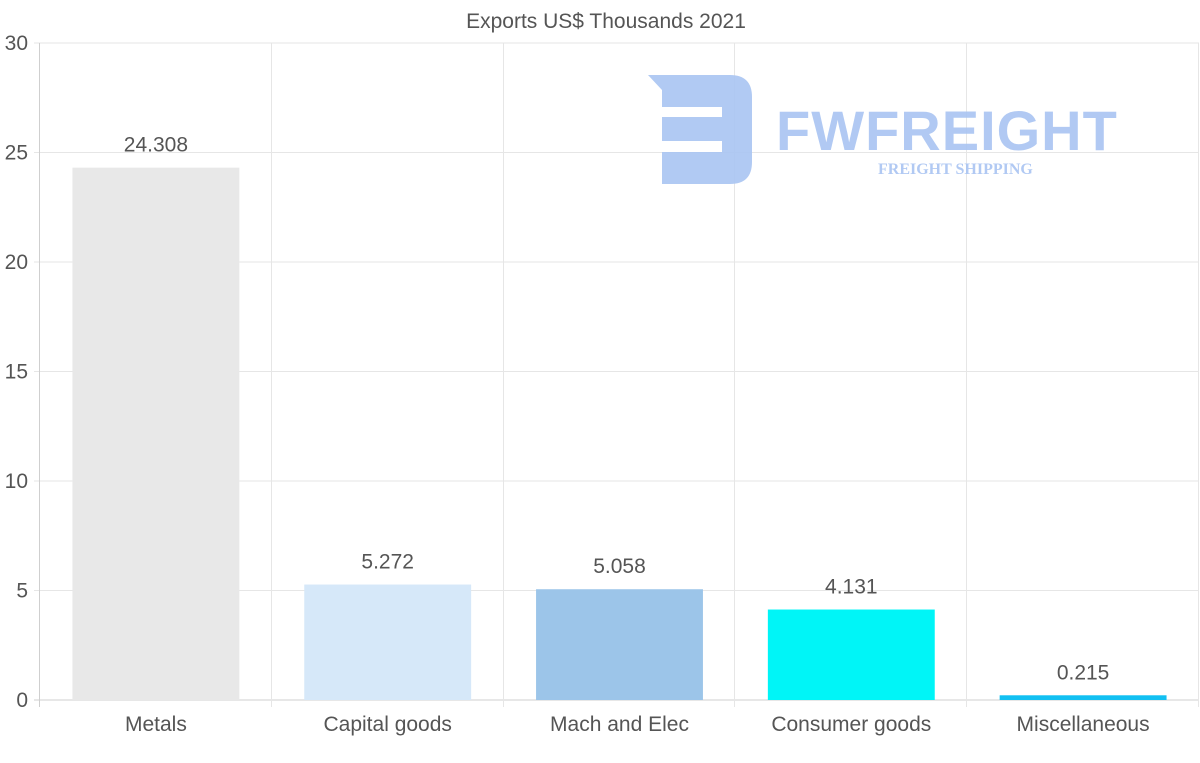 The image size is (1200, 763). What do you see at coordinates (1083, 724) in the screenshot?
I see `x-tick-label: Miscellaneous` at bounding box center [1083, 724].